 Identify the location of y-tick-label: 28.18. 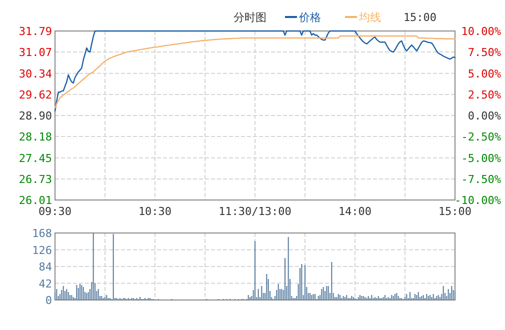
(35, 137).